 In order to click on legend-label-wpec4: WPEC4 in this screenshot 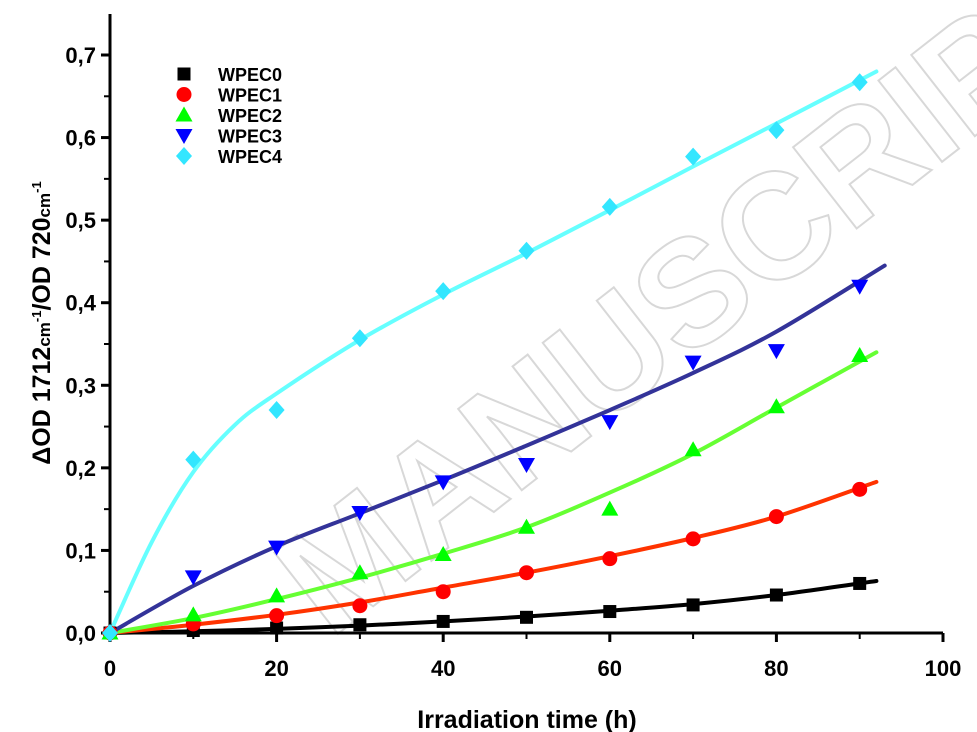, I will do `click(250, 157)`.